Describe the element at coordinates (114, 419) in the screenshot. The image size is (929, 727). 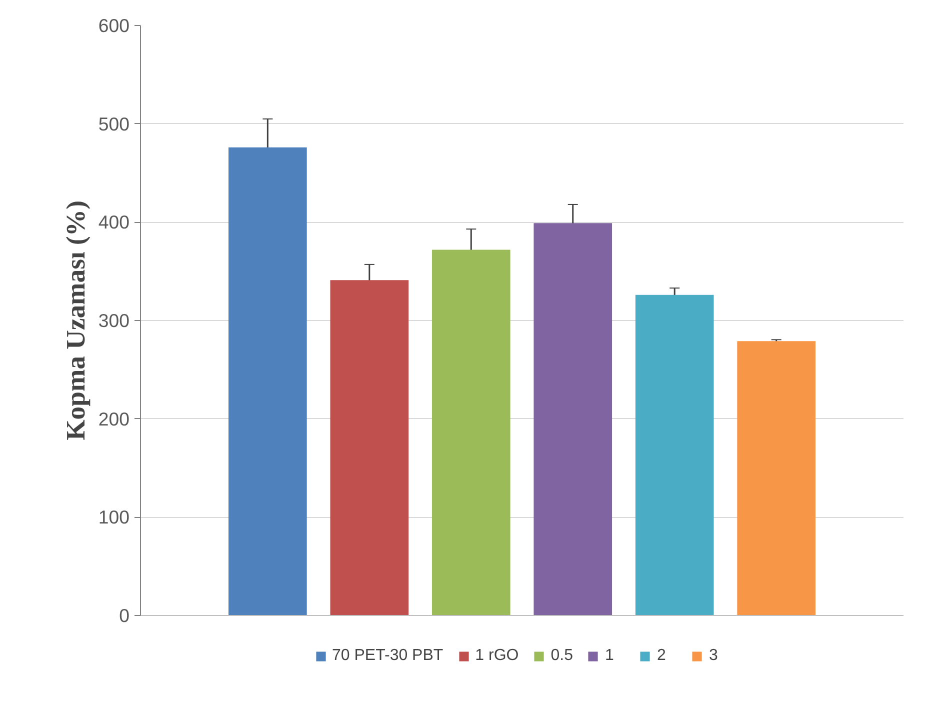
I see `y-tick-label: 200` at that location.